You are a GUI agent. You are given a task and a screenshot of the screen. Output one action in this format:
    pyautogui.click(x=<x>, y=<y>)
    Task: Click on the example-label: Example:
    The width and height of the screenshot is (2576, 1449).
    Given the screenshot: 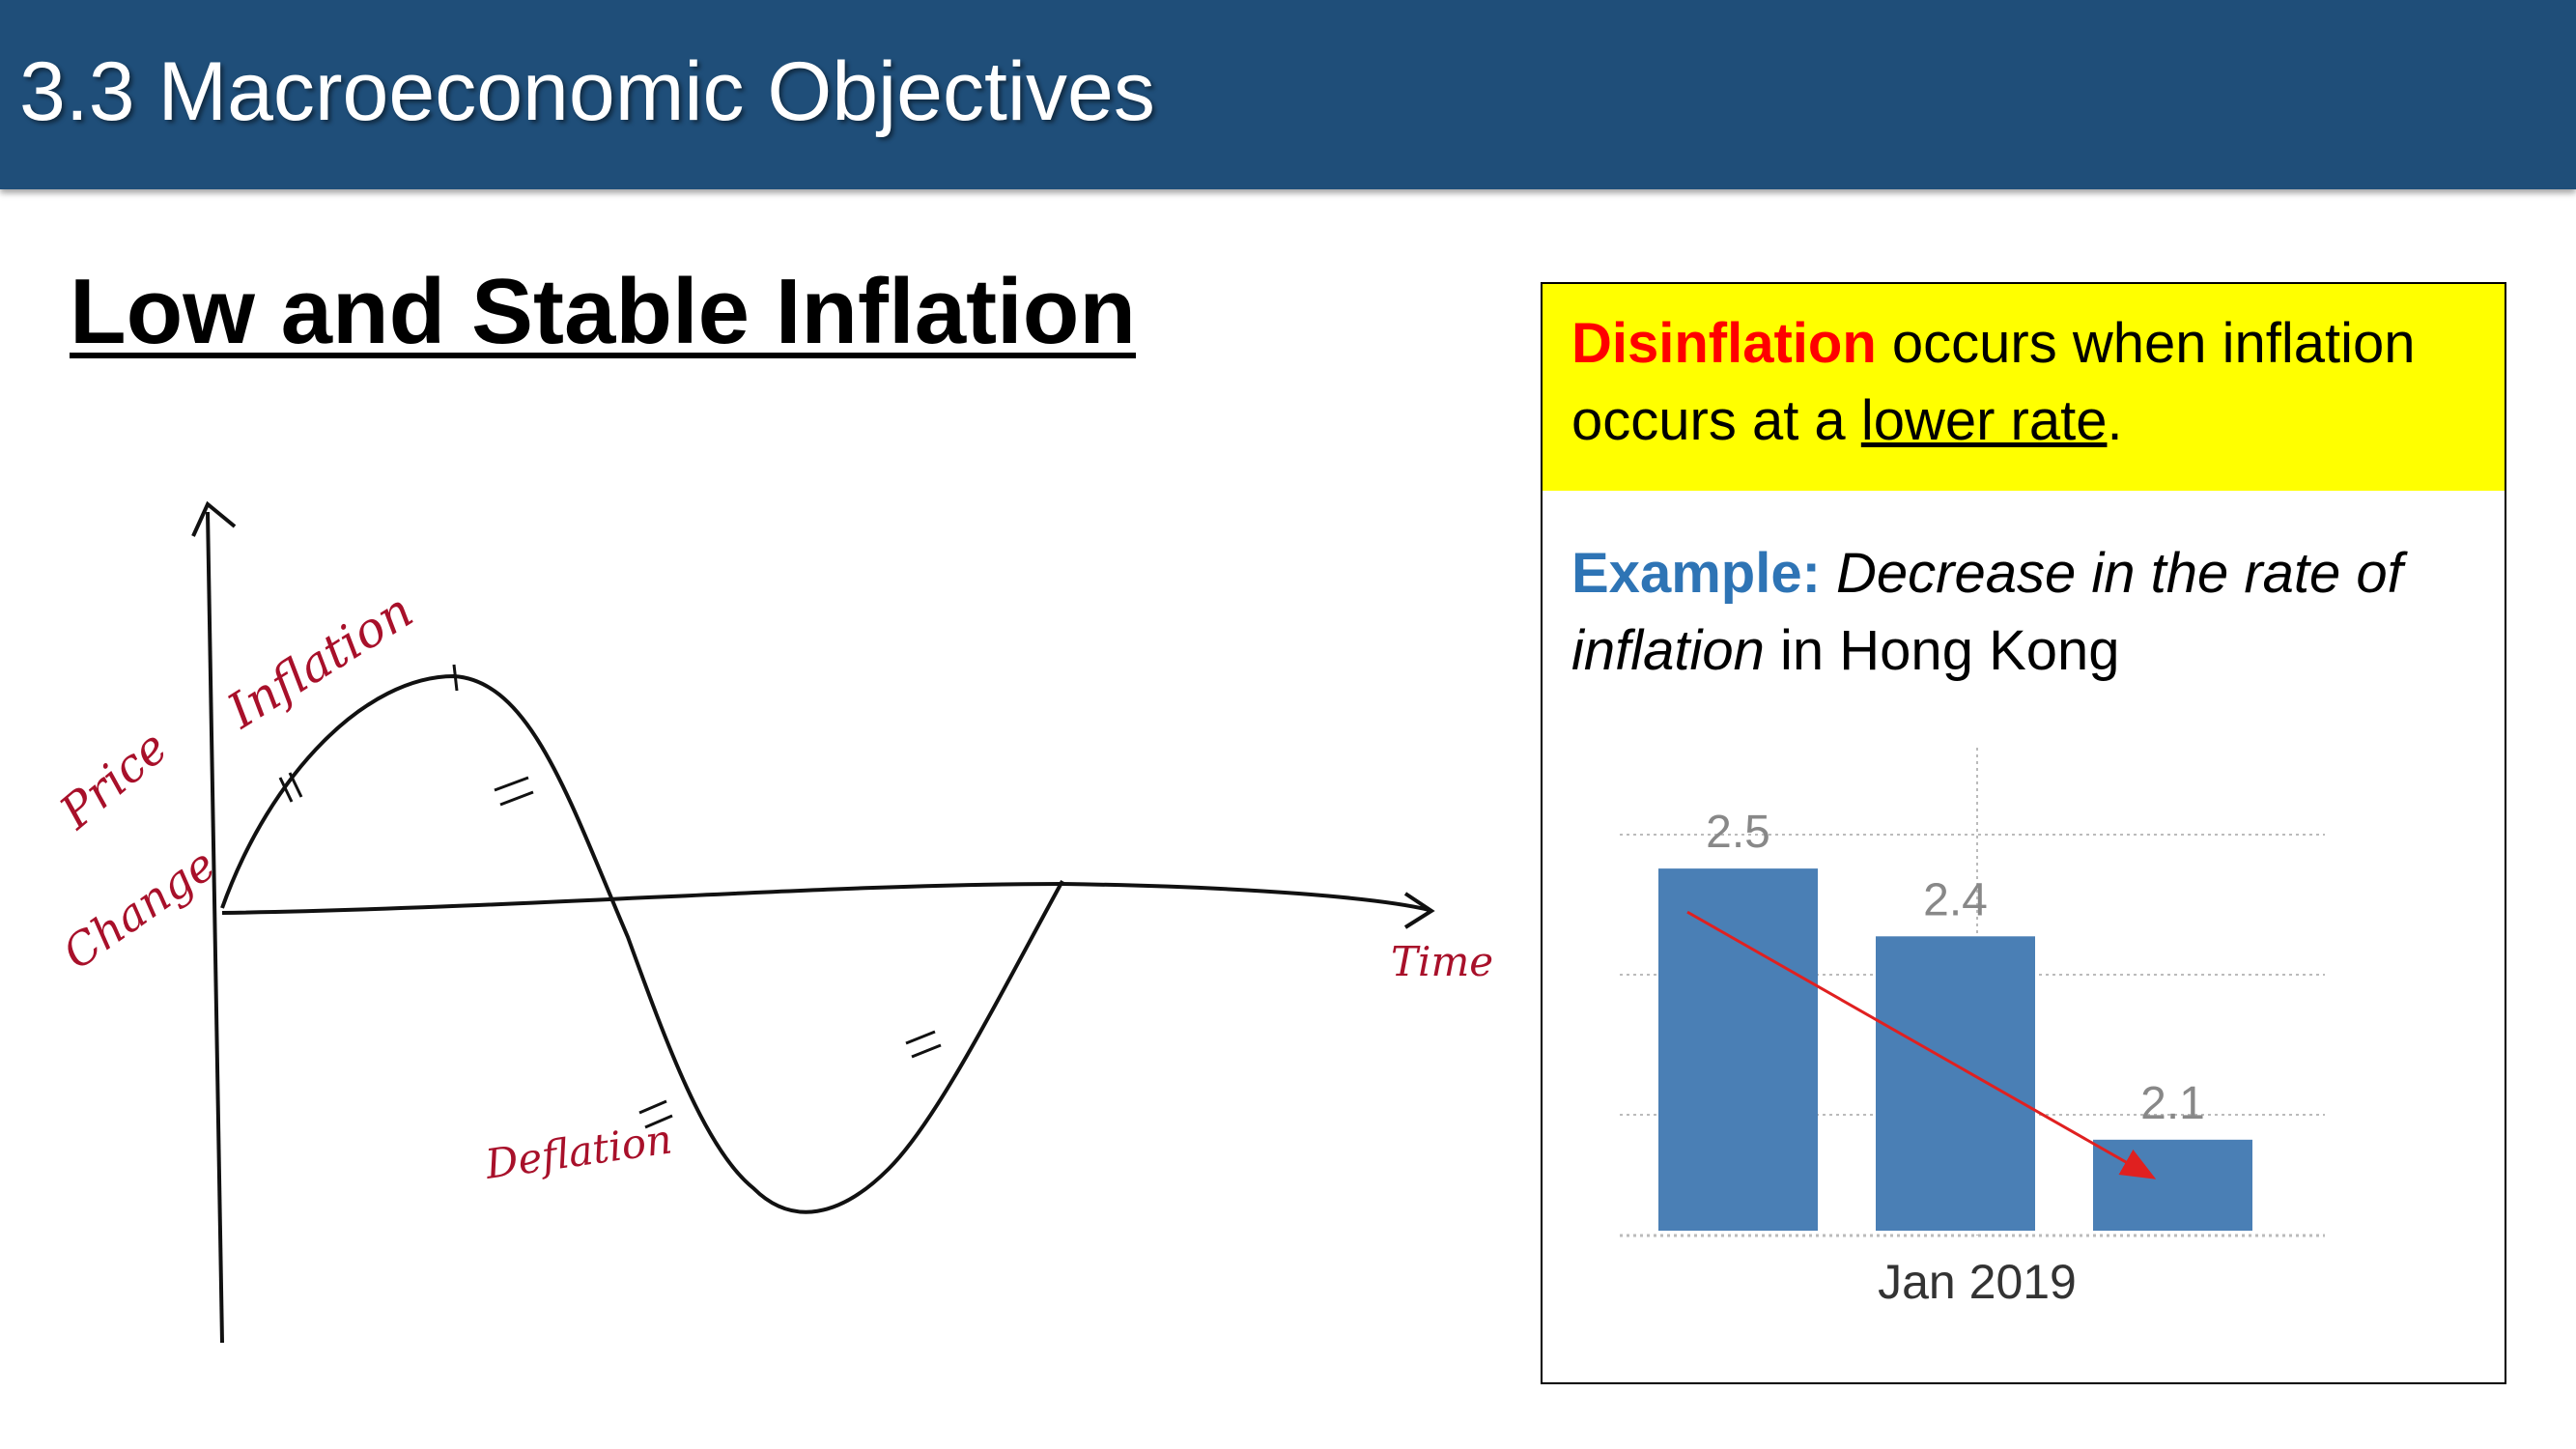 What is the action you would take?
    pyautogui.click(x=1696, y=573)
    